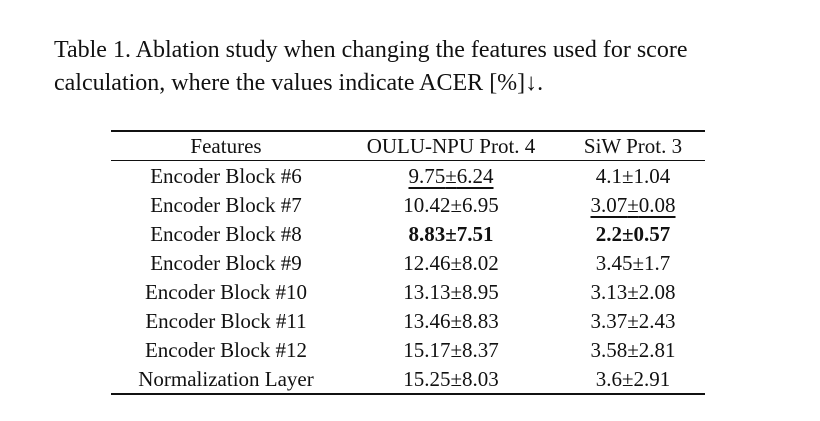 The image size is (820, 421). I want to click on siw-std: 1.04, so click(652, 175).